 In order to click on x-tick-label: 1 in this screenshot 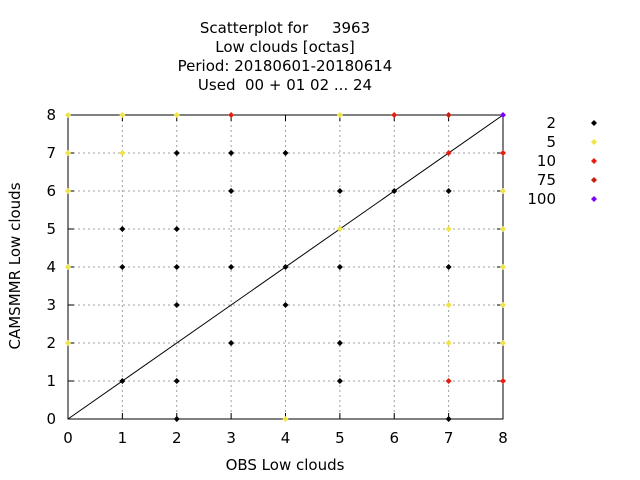, I will do `click(123, 438)`.